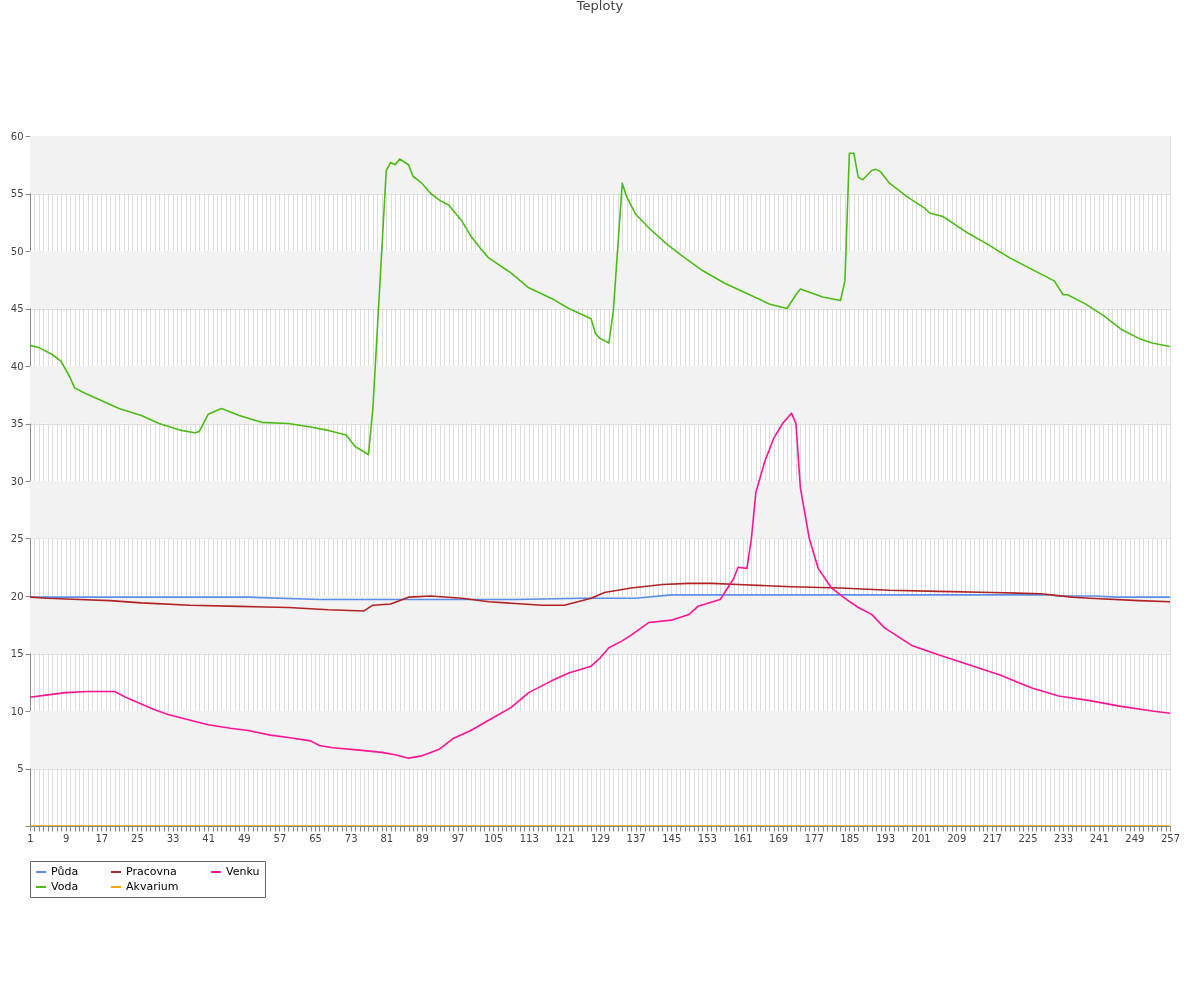 This screenshot has height=1000, width=1200. What do you see at coordinates (102, 838) in the screenshot?
I see `x-tick-label: 17` at bounding box center [102, 838].